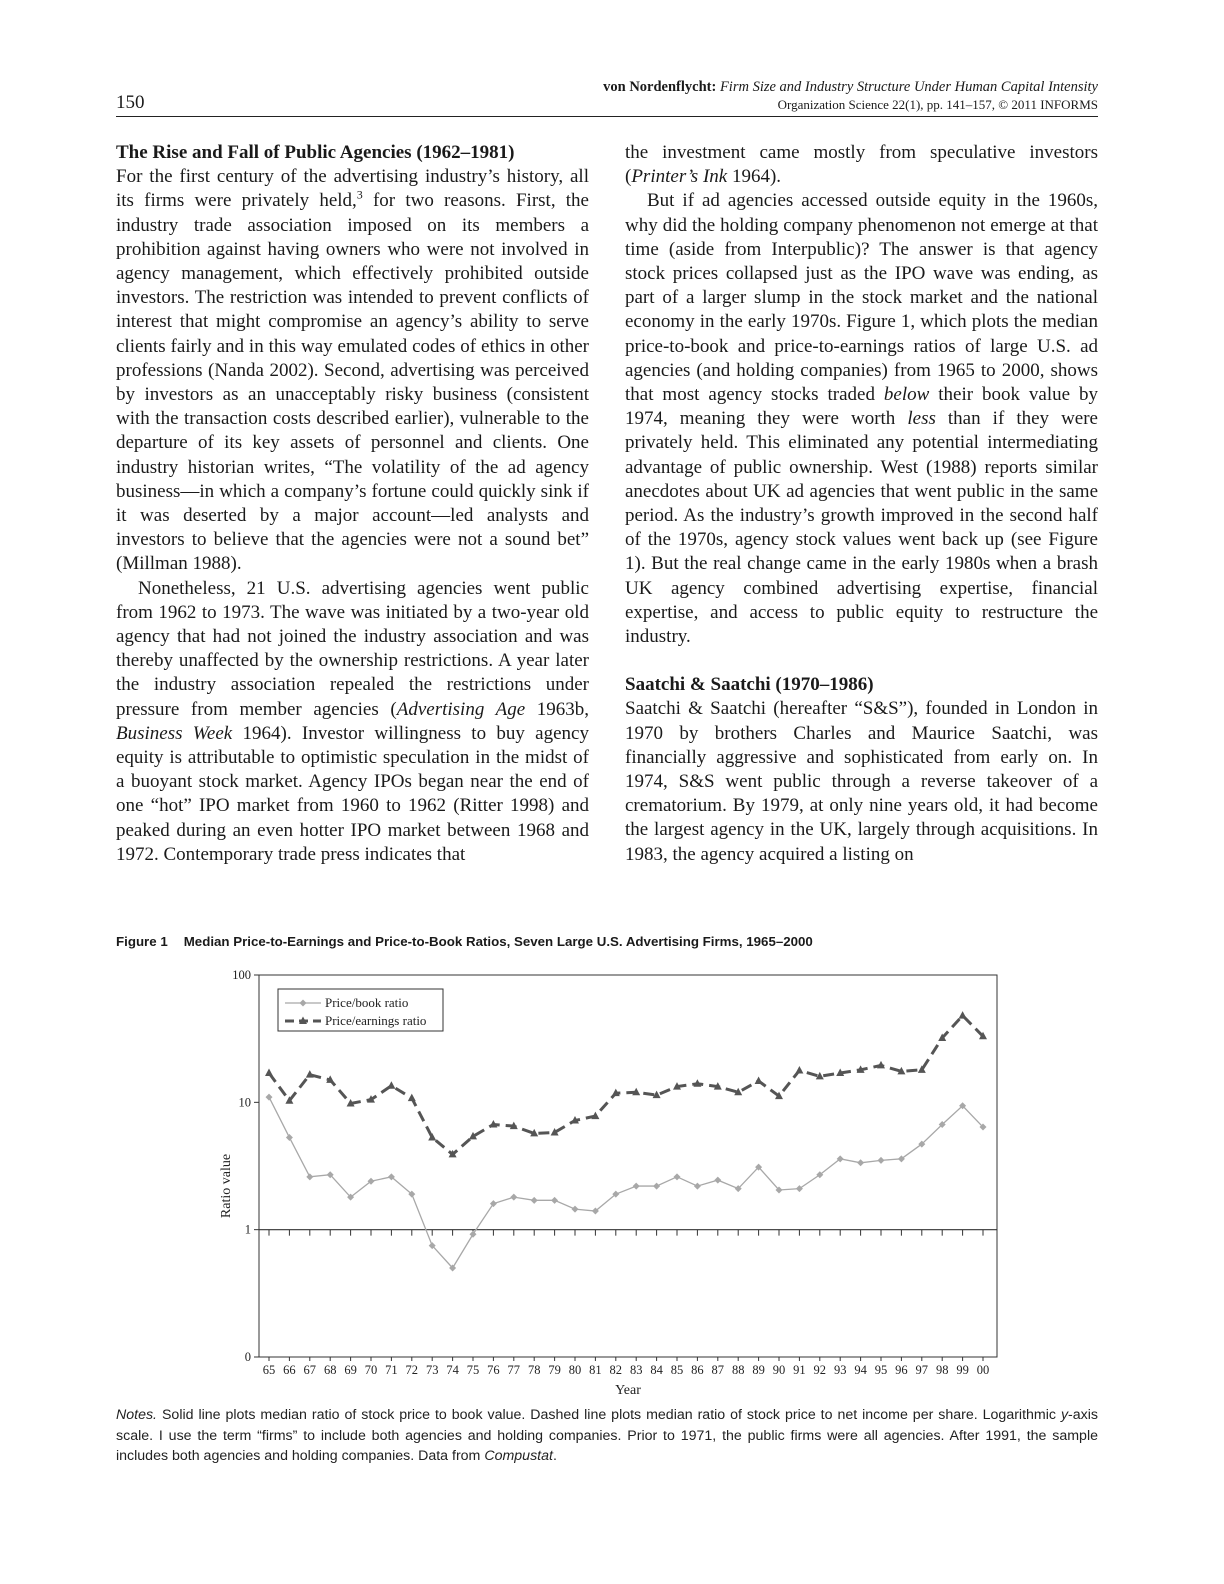 The width and height of the screenshot is (1224, 1584). I want to click on x-tick-label: 66, so click(289, 1370).